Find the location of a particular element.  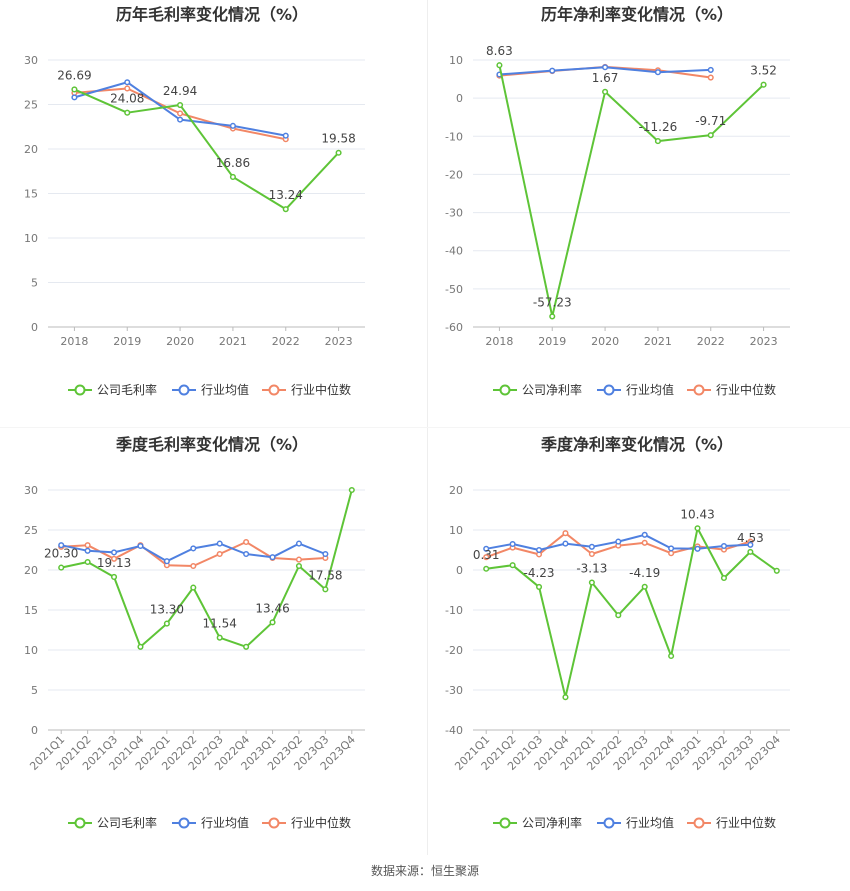

chart-0-x-tick-label: 2019 is located at coordinates (127, 341).